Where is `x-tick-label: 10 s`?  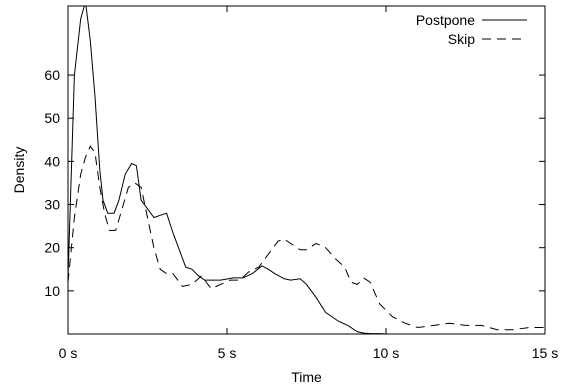
x-tick-label: 10 s is located at coordinates (386, 353).